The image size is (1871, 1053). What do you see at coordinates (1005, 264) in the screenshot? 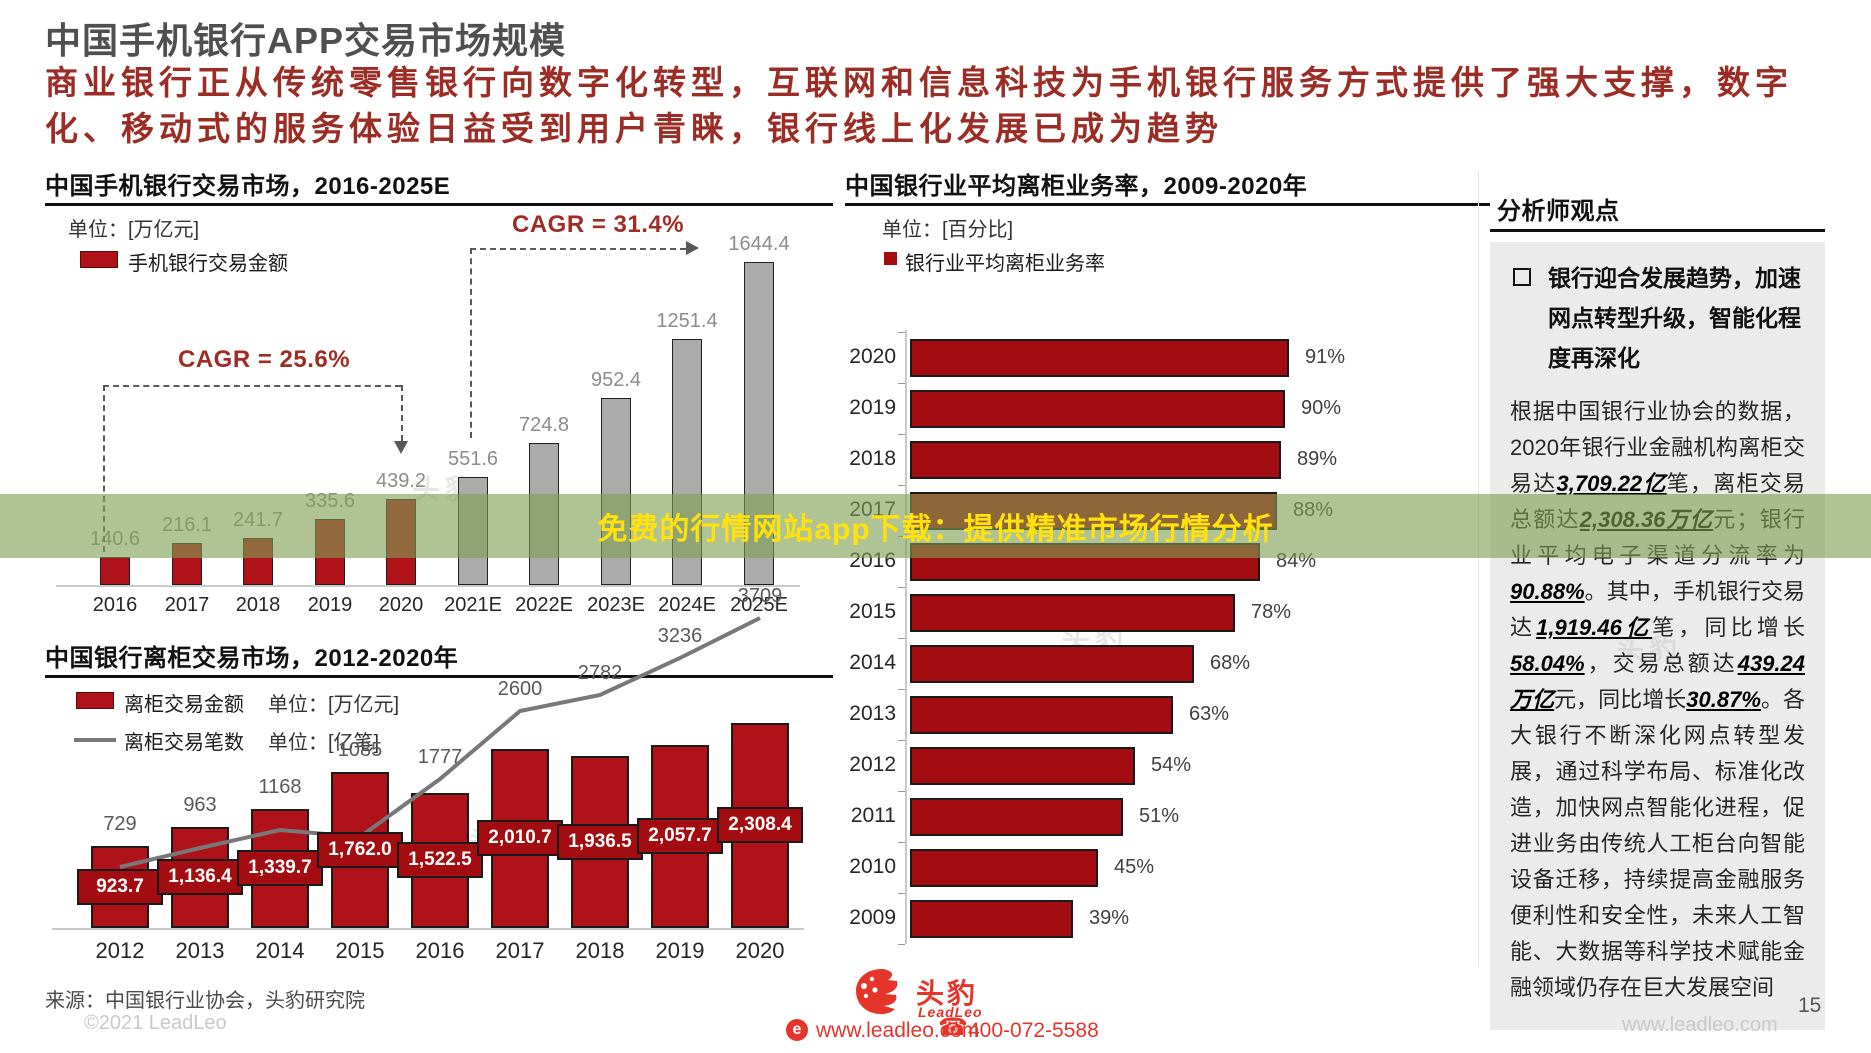
I see `legend-label-otc-rate: 银行业平均离柜业务率` at bounding box center [1005, 264].